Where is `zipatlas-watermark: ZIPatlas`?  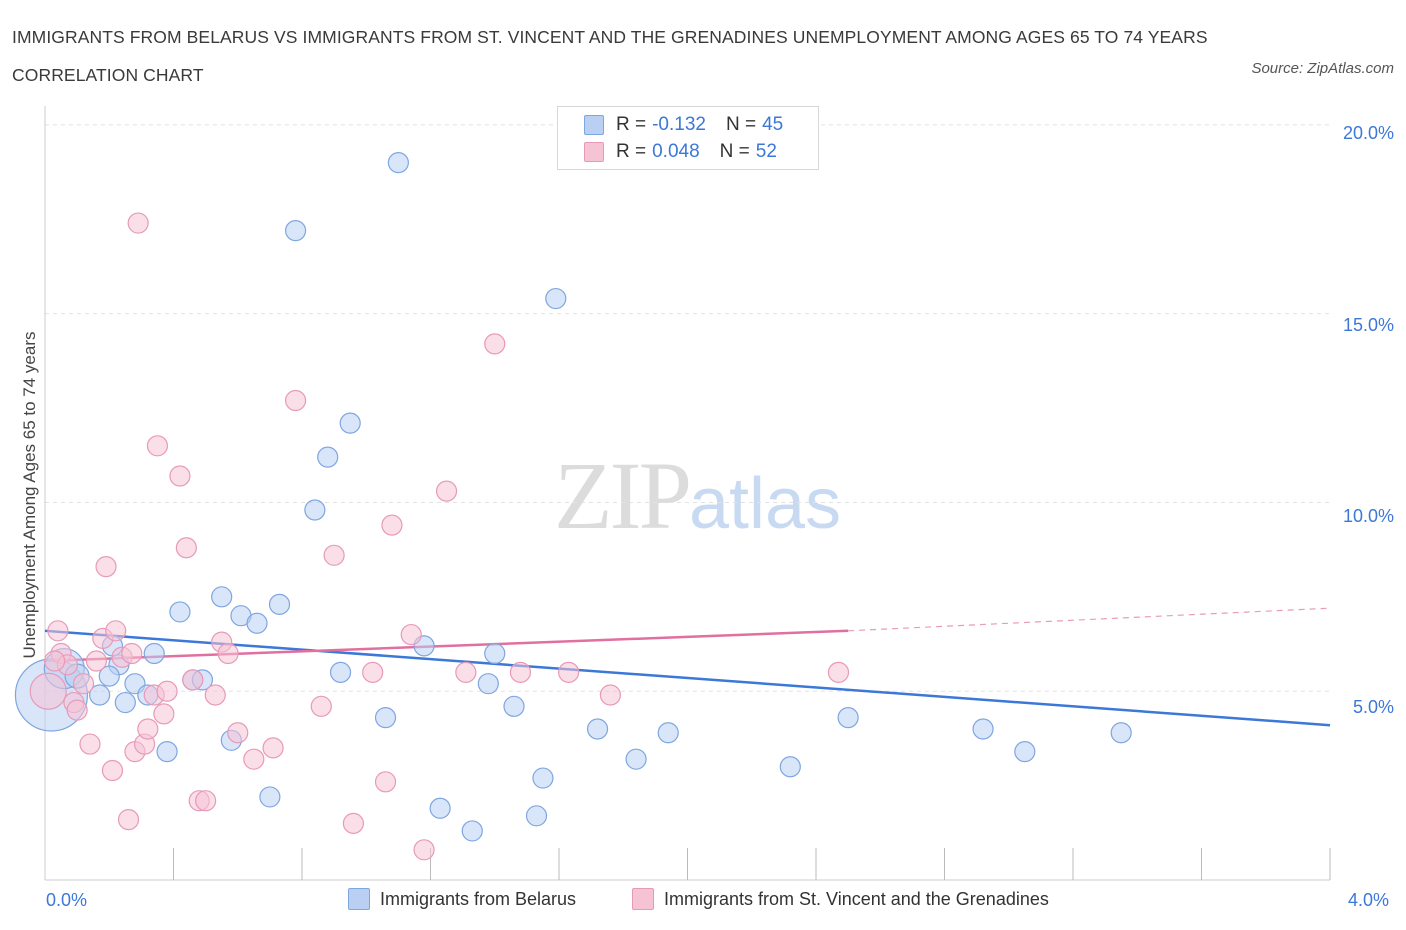 zipatlas-watermark: ZIPatlas is located at coordinates (697, 495).